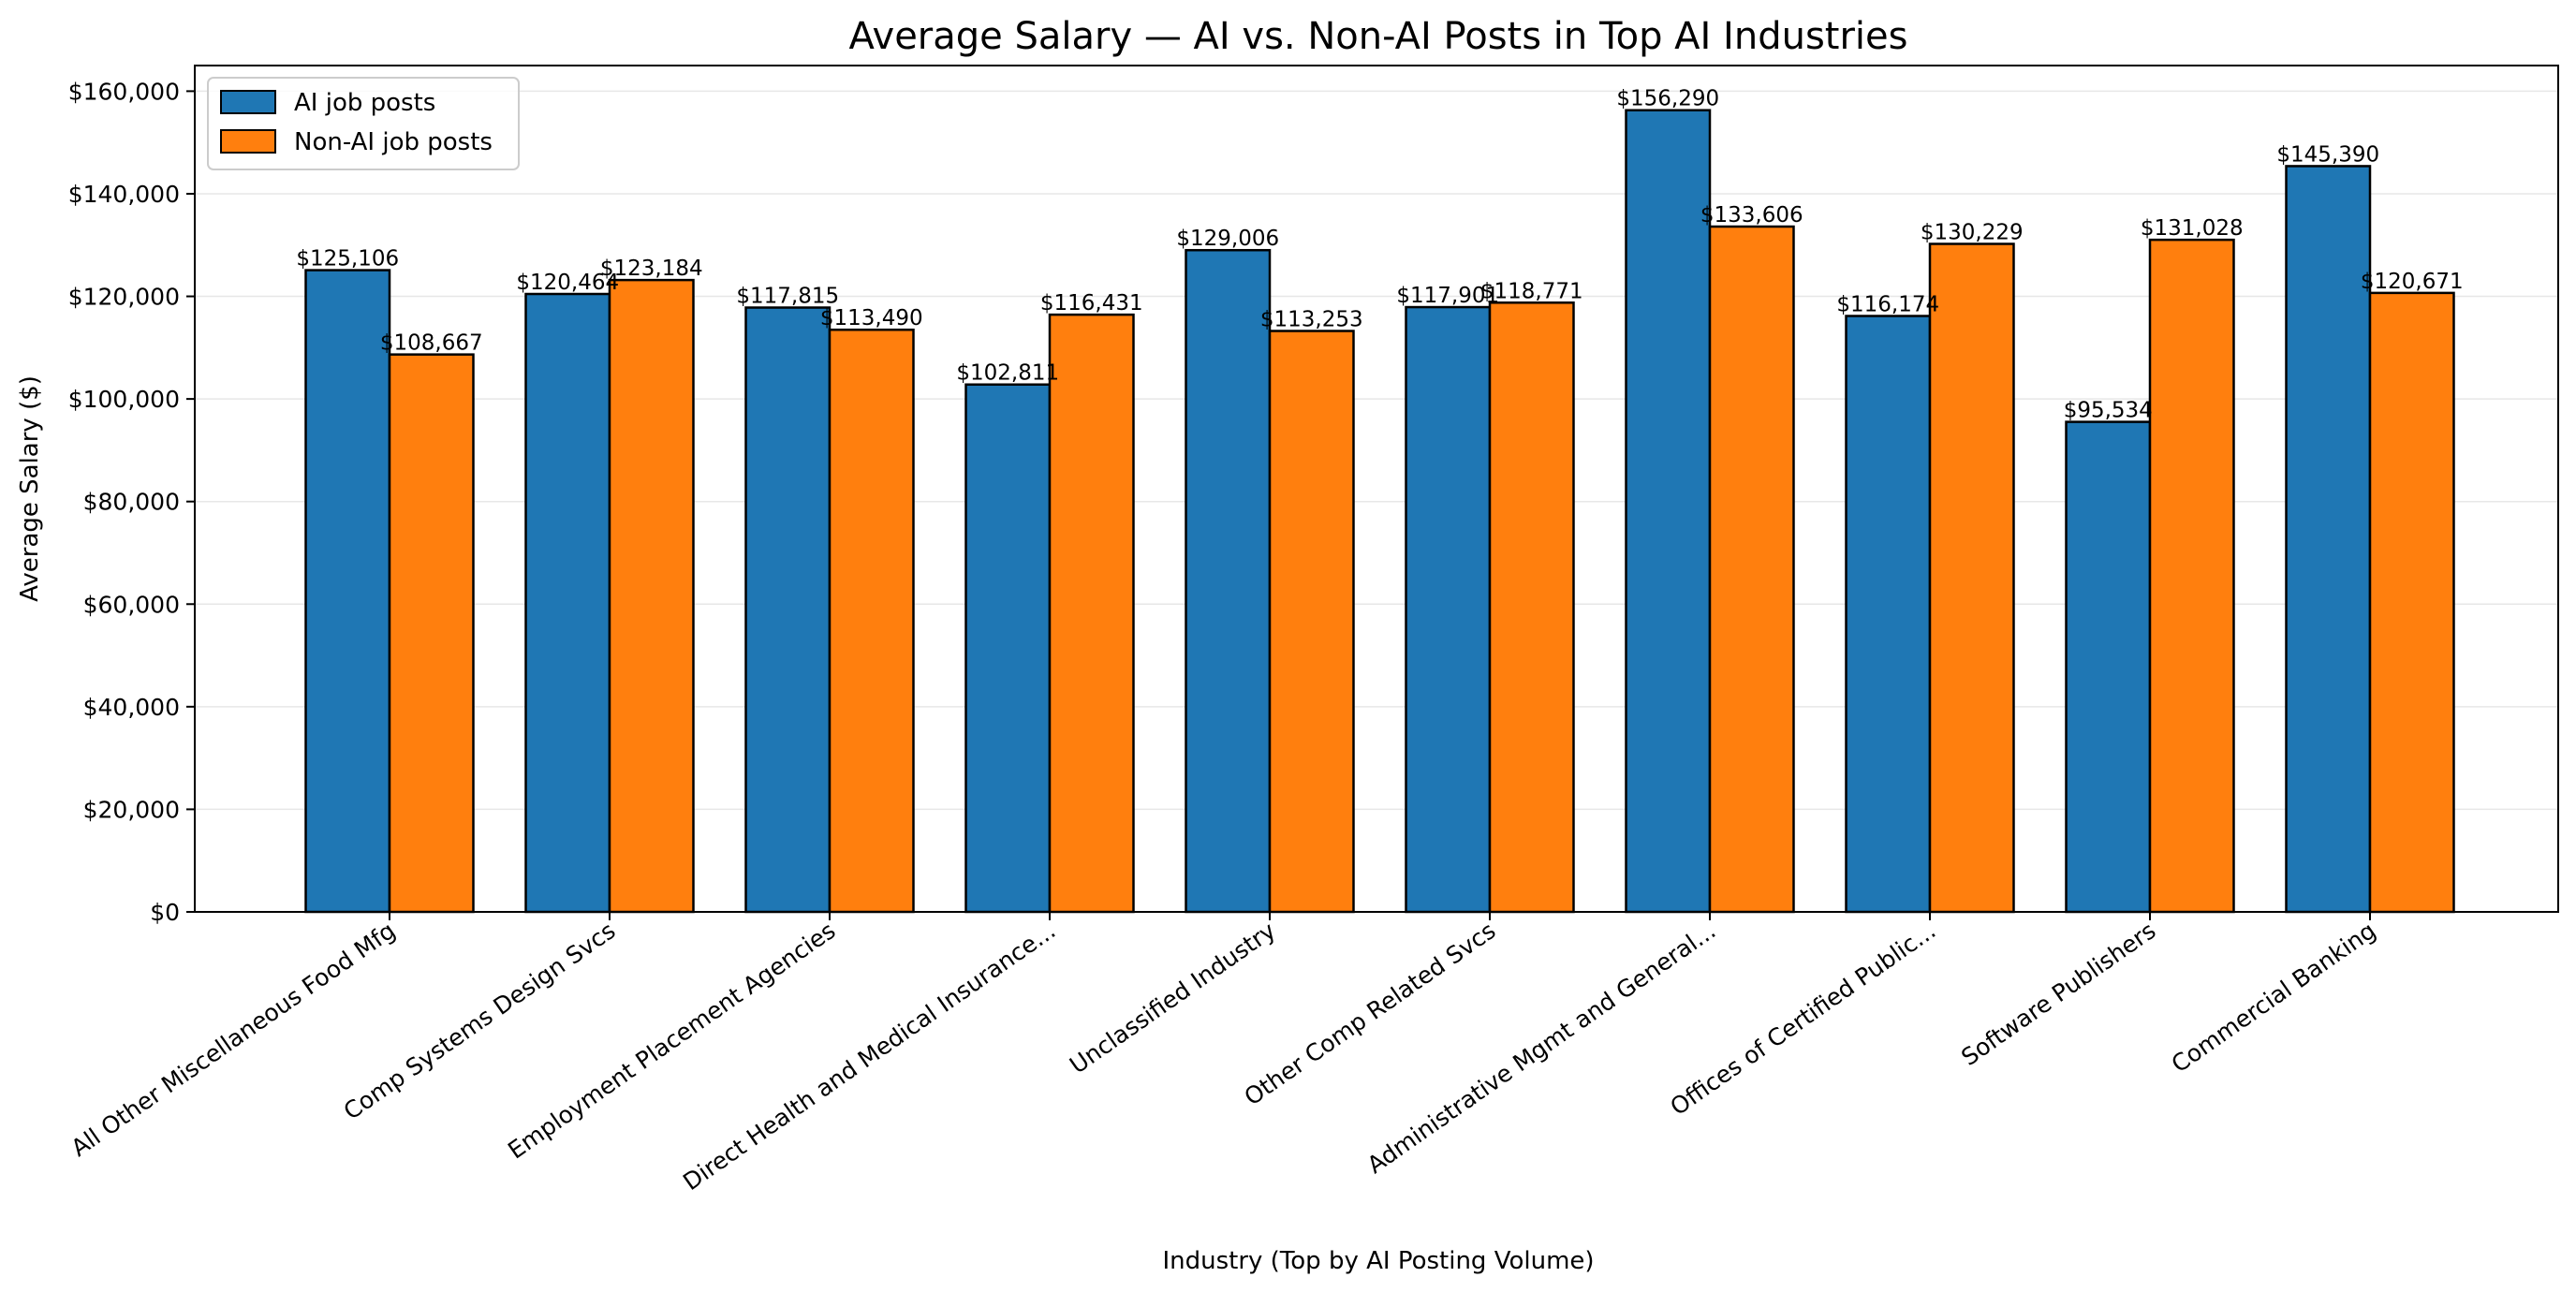 The width and height of the screenshot is (2576, 1292). I want to click on data-label-ai-5: $117,901, so click(1447, 296).